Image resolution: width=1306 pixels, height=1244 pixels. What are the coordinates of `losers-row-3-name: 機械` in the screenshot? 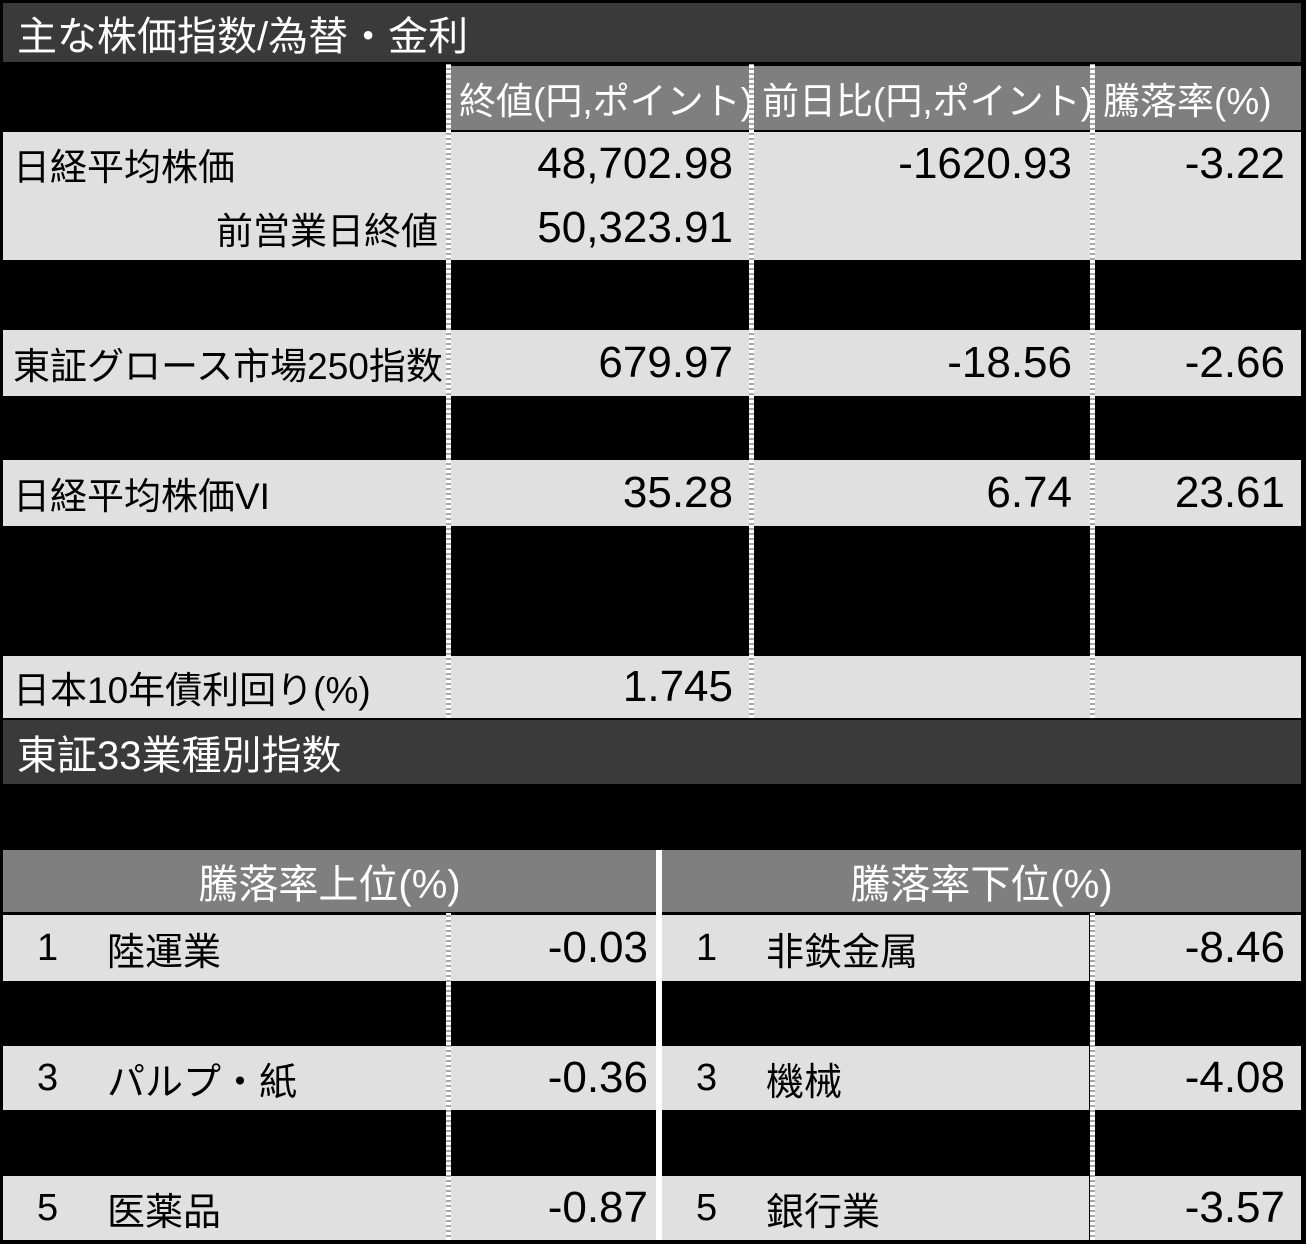 It's located at (804, 1082).